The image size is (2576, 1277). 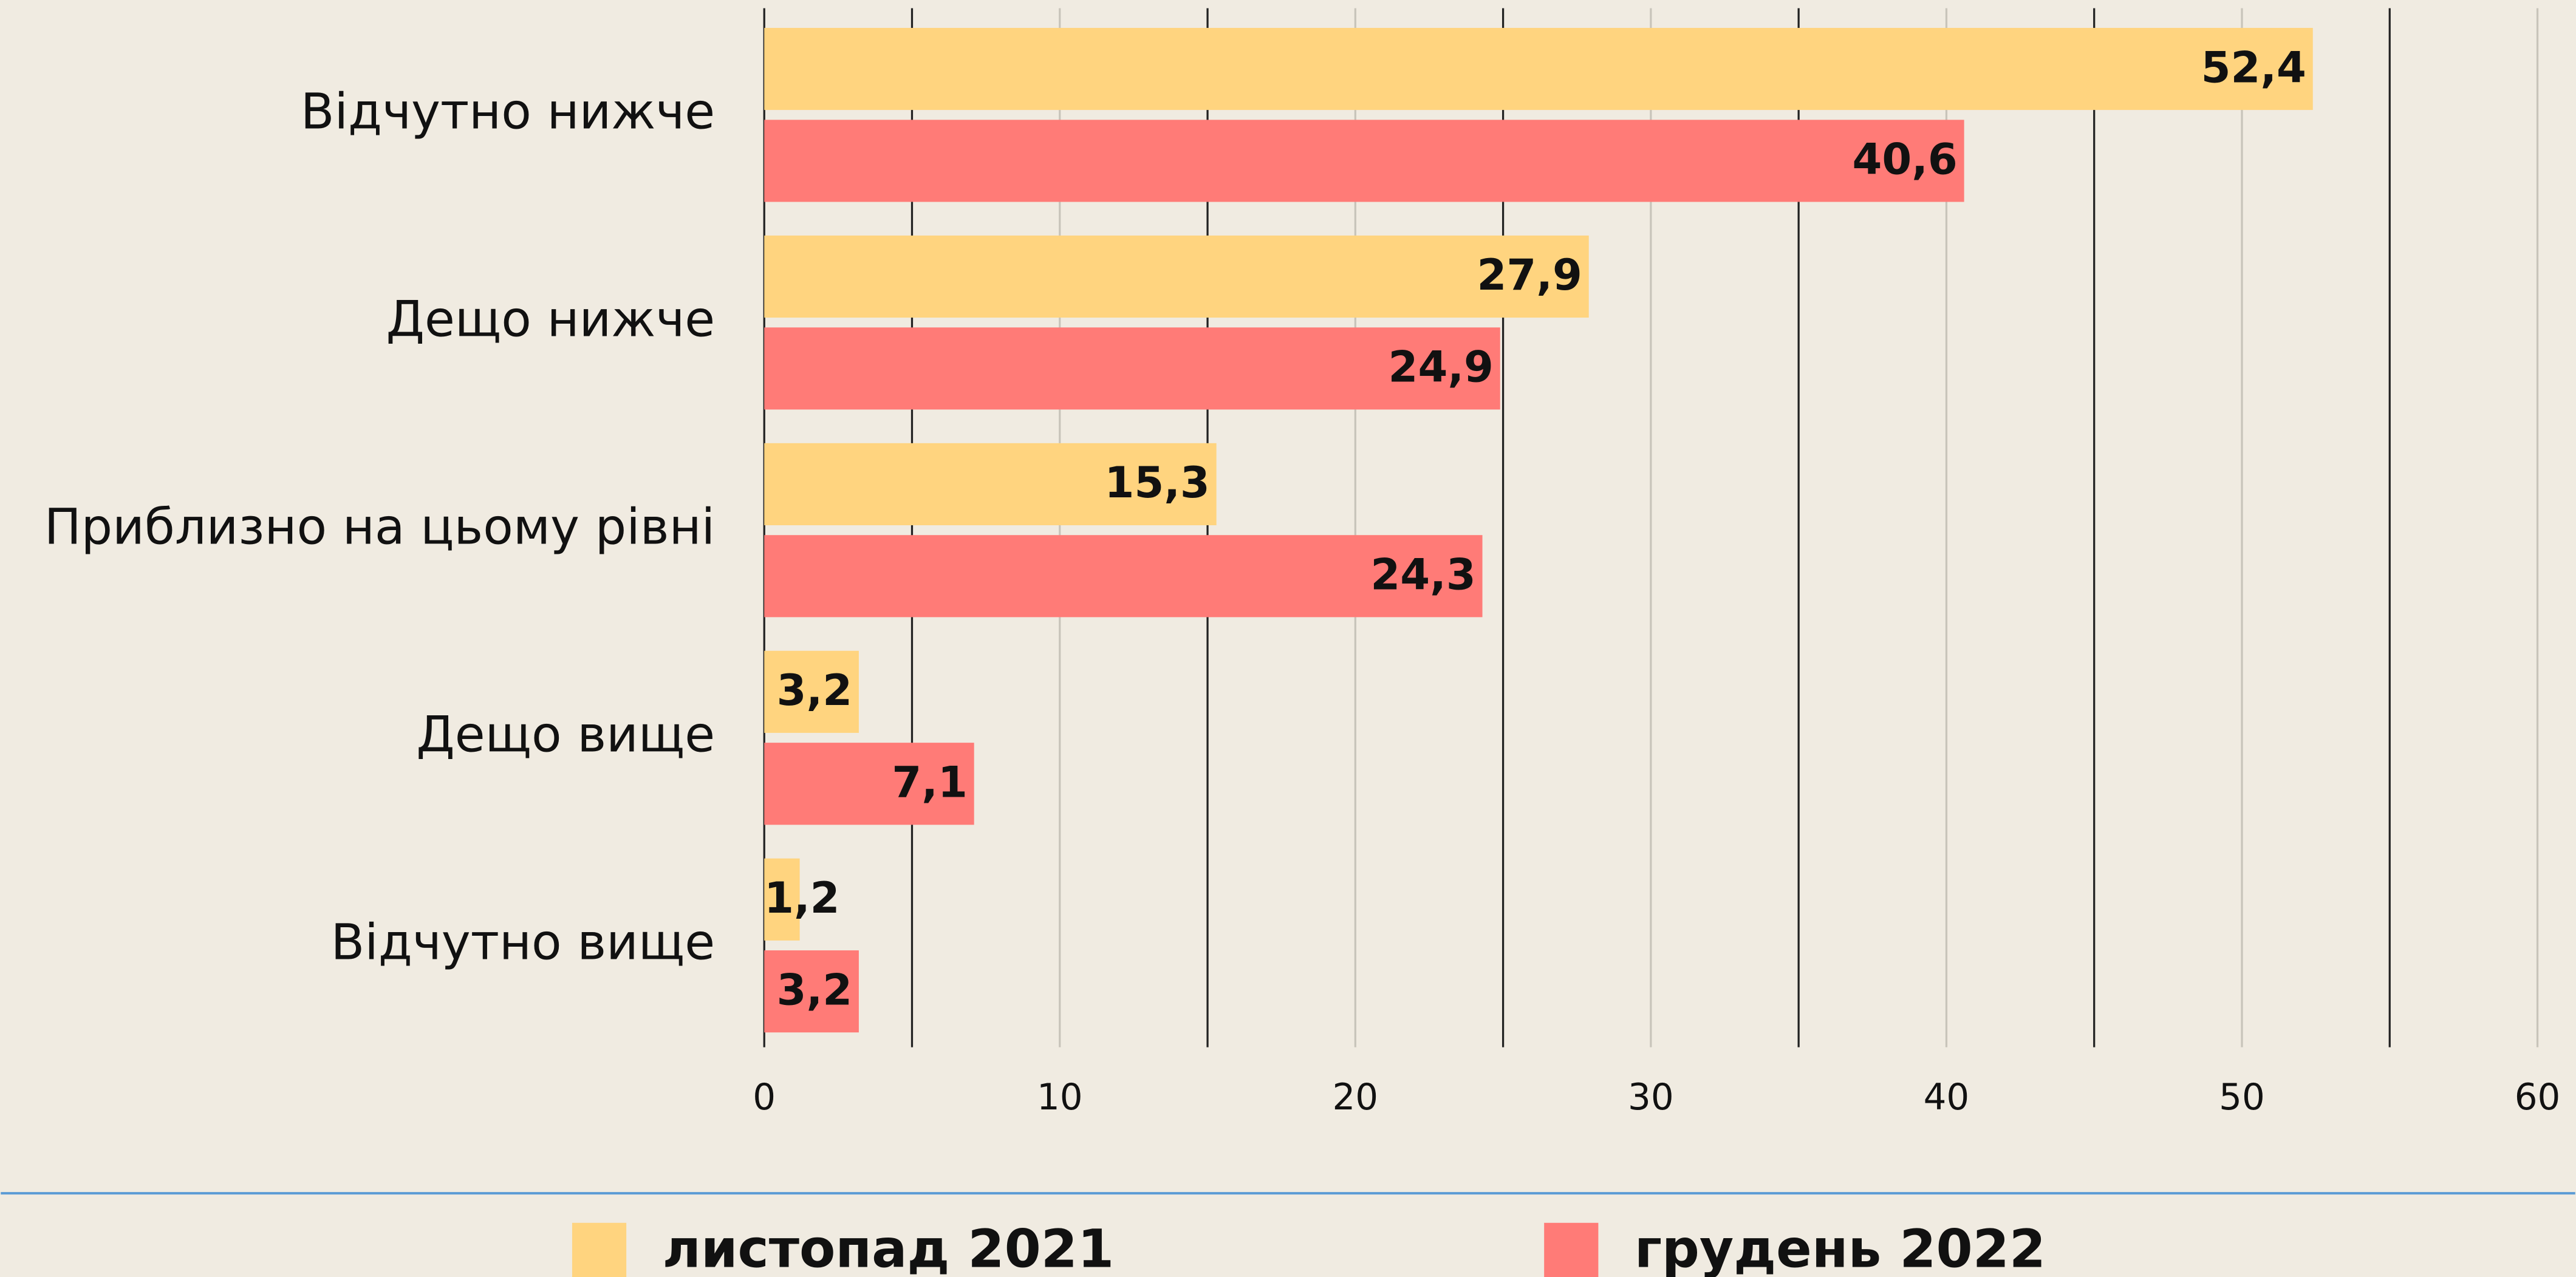 I want to click on legend-label: листопад 2021, so click(x=889, y=1248).